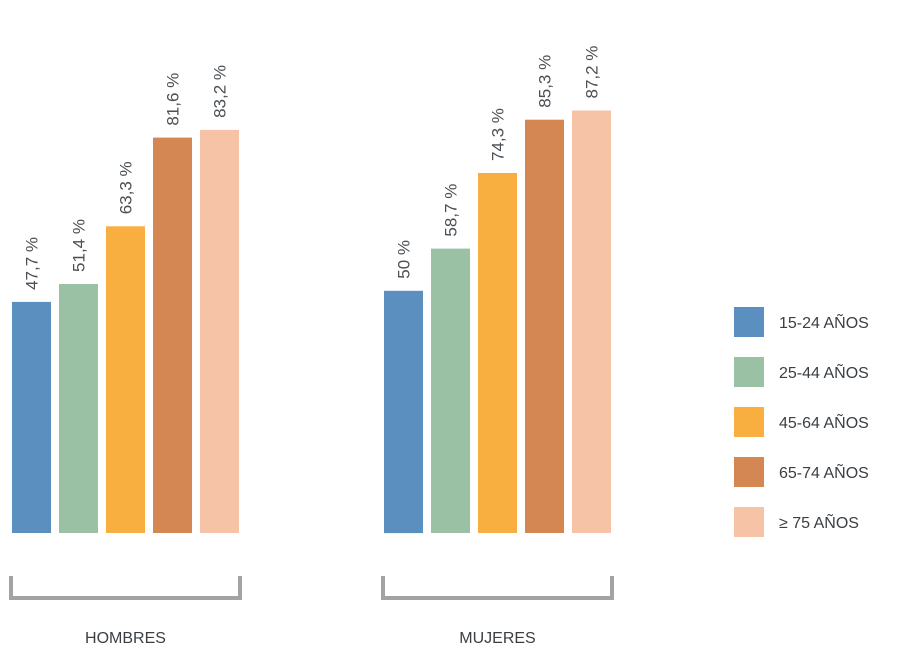  I want to click on value-label-mujeres-series-4: 85,3 %, so click(545, 81).